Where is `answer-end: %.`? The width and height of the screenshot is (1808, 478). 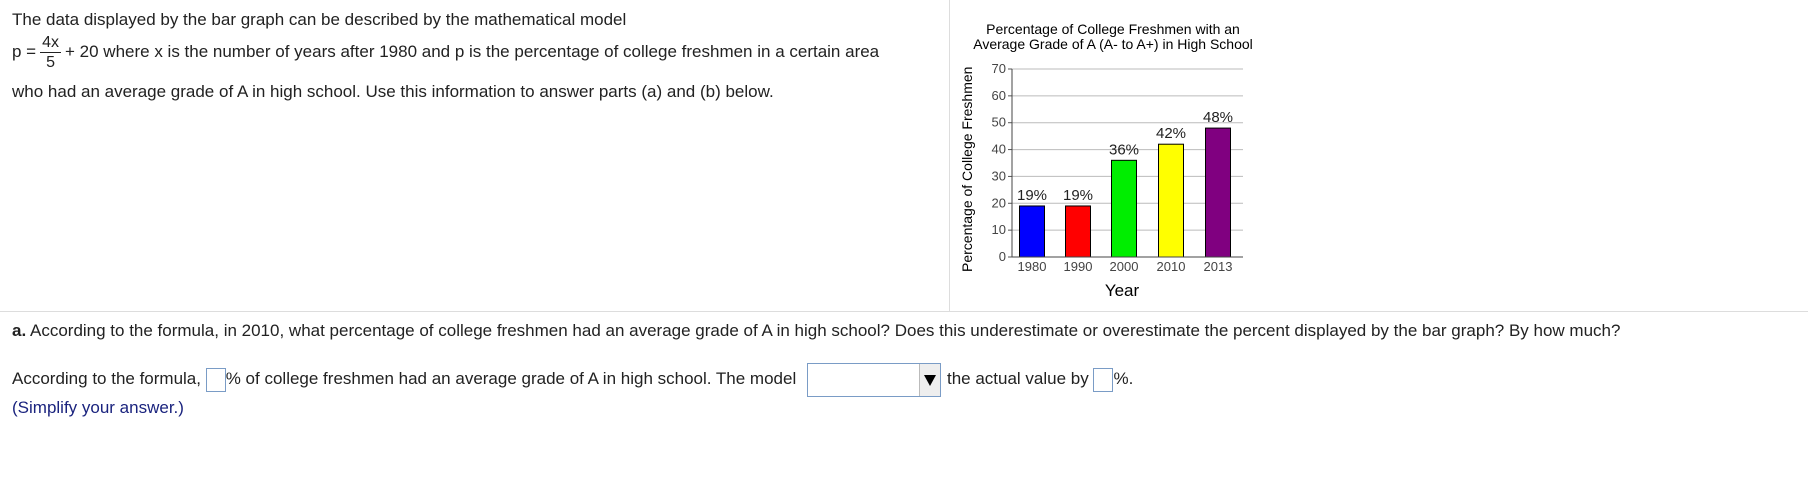
answer-end: %. is located at coordinates (1123, 378).